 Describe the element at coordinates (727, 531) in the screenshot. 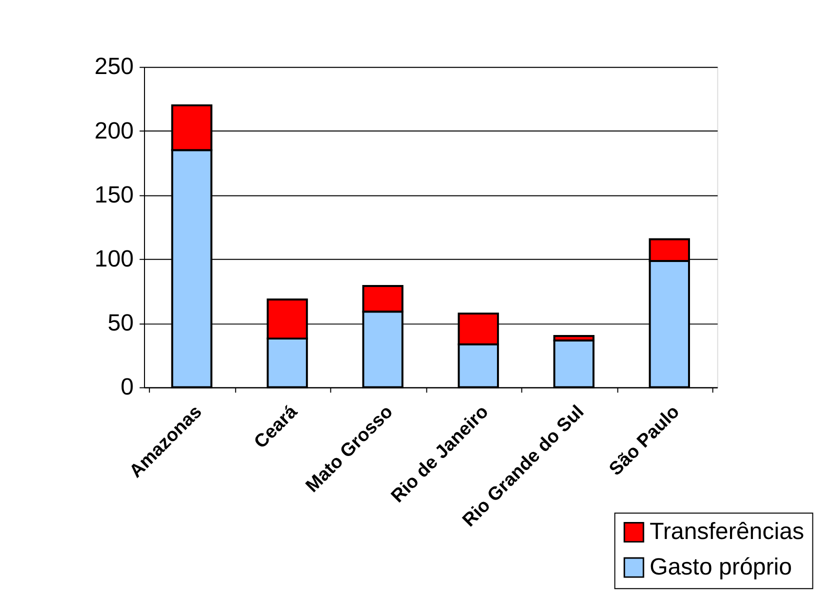

I see `legend-label: Transferências` at that location.